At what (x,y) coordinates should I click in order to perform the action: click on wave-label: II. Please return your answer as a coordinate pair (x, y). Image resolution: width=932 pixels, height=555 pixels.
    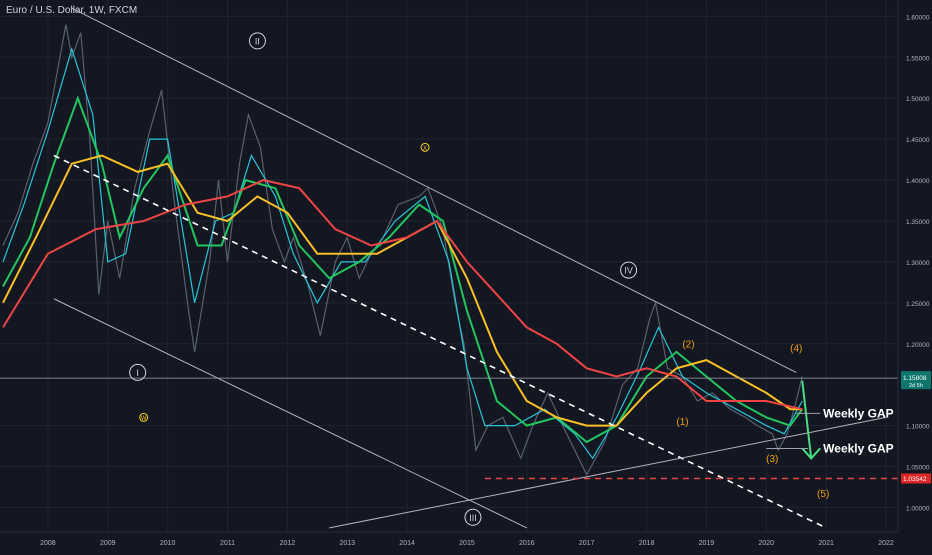
    Looking at the image, I should click on (257, 41).